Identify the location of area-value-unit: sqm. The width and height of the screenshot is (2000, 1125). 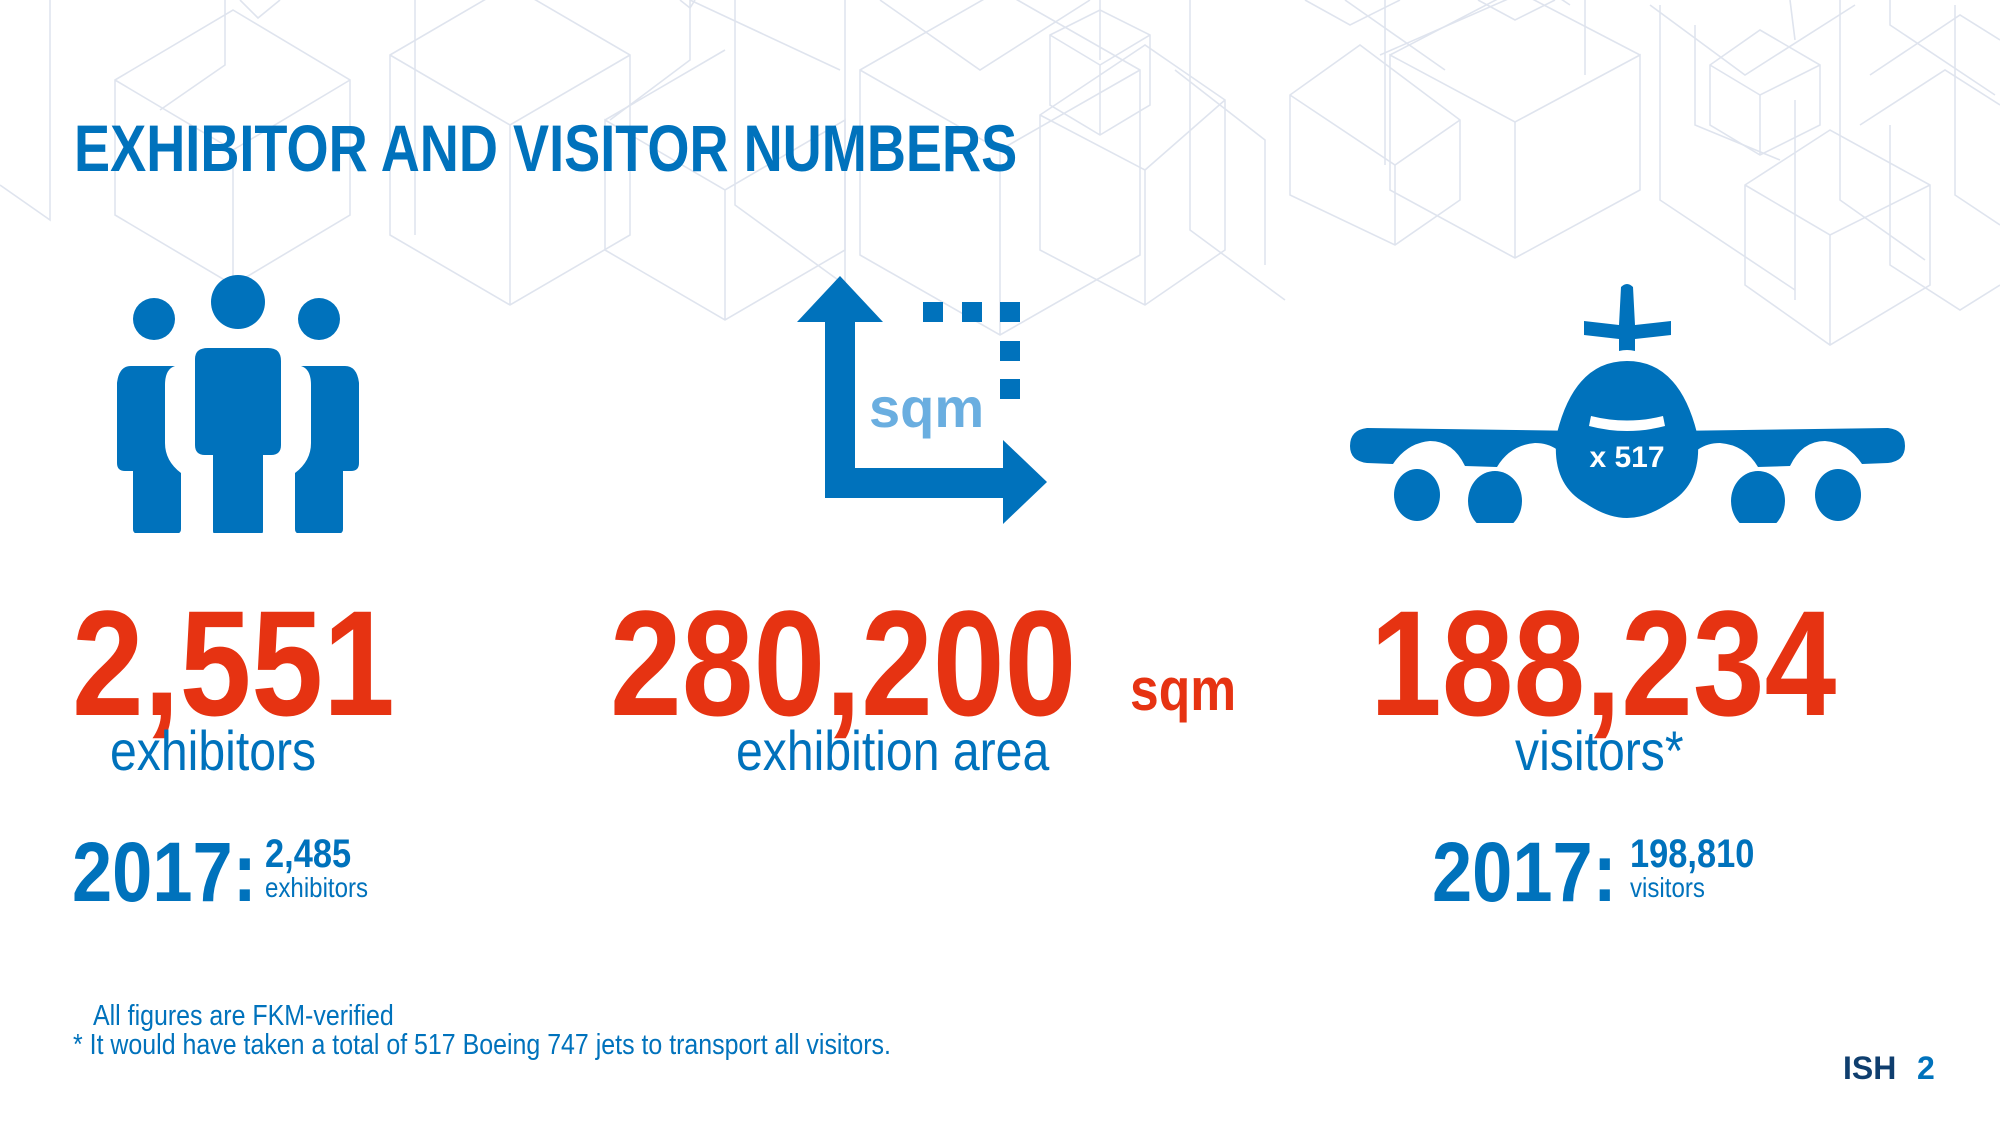
(1183, 689).